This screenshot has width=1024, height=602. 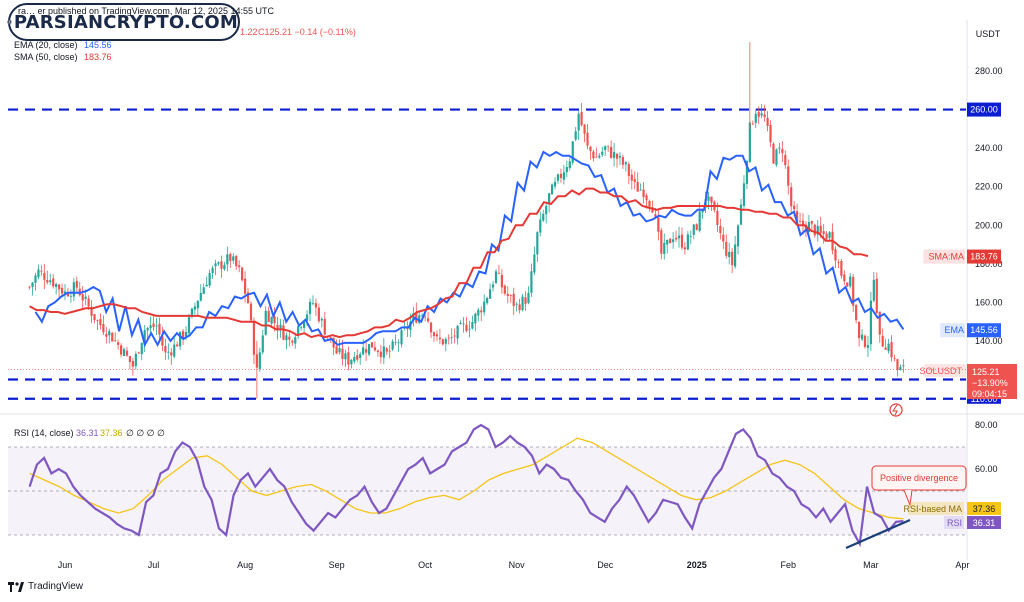 I want to click on time-tick-label: Jul, so click(x=154, y=565).